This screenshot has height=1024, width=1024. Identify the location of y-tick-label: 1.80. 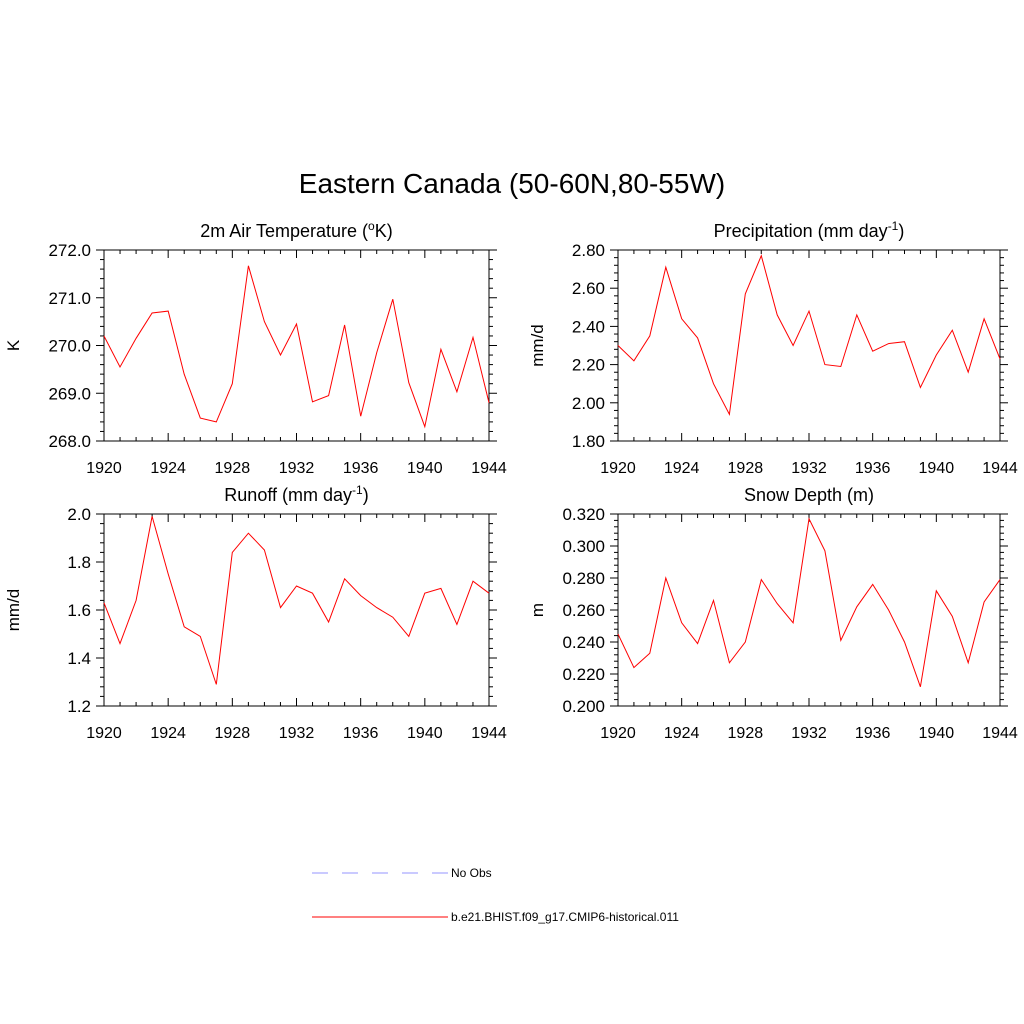
(588, 441).